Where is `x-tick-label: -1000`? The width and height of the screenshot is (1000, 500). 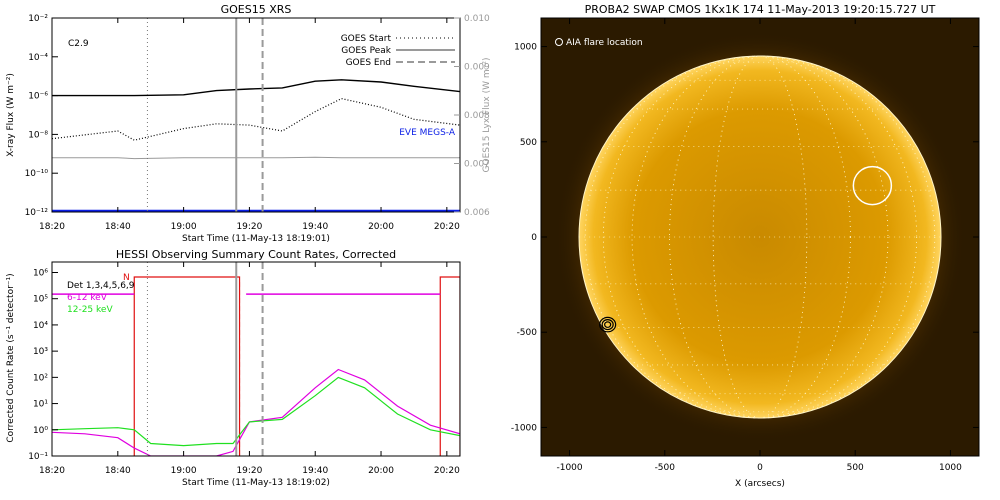
x-tick-label: -1000 is located at coordinates (569, 468).